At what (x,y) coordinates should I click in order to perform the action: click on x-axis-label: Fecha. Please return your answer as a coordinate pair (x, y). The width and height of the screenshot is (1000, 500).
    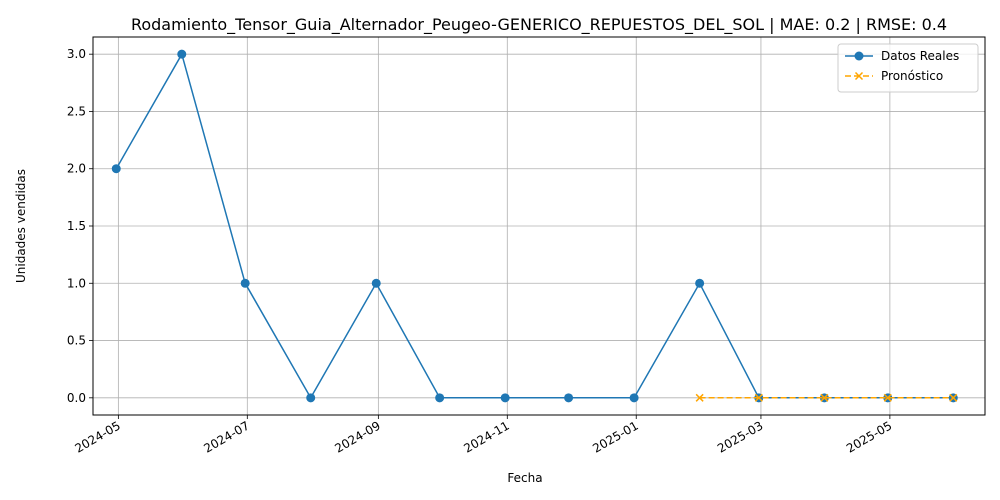
    Looking at the image, I should click on (524, 478).